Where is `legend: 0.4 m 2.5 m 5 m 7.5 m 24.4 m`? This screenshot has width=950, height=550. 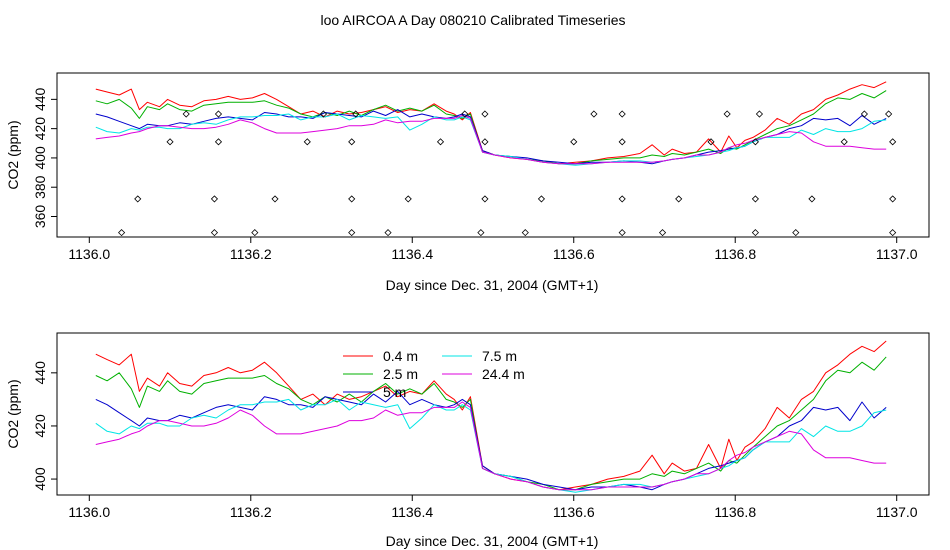
legend: 0.4 m 2.5 m 5 m 7.5 m 24.4 m is located at coordinates (434, 374).